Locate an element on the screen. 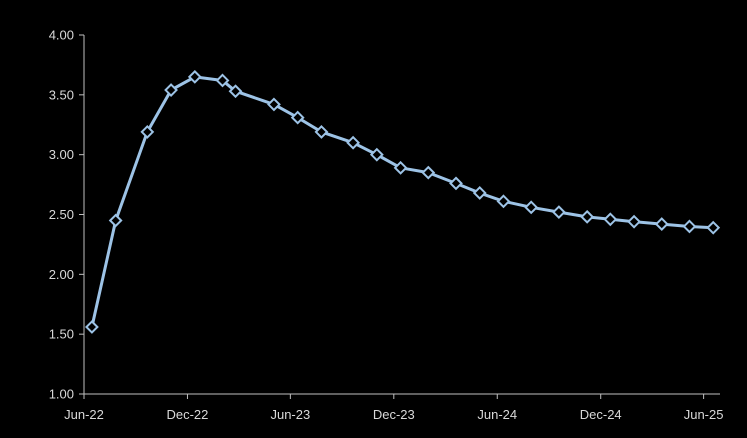 This screenshot has height=438, width=747. y-tick-label: 4.00 is located at coordinates (61, 35).